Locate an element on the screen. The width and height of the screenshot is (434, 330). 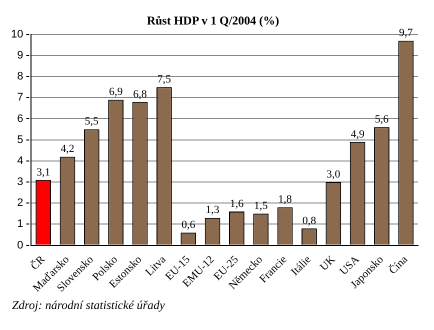
data-label: 4,9 is located at coordinates (357, 134).